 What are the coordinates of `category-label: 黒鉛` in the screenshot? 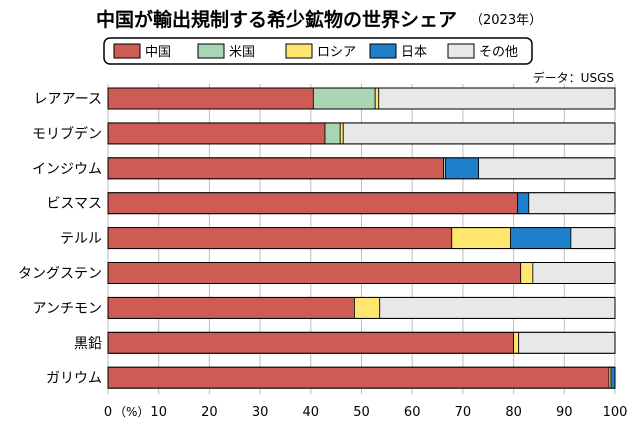 It's located at (88, 344).